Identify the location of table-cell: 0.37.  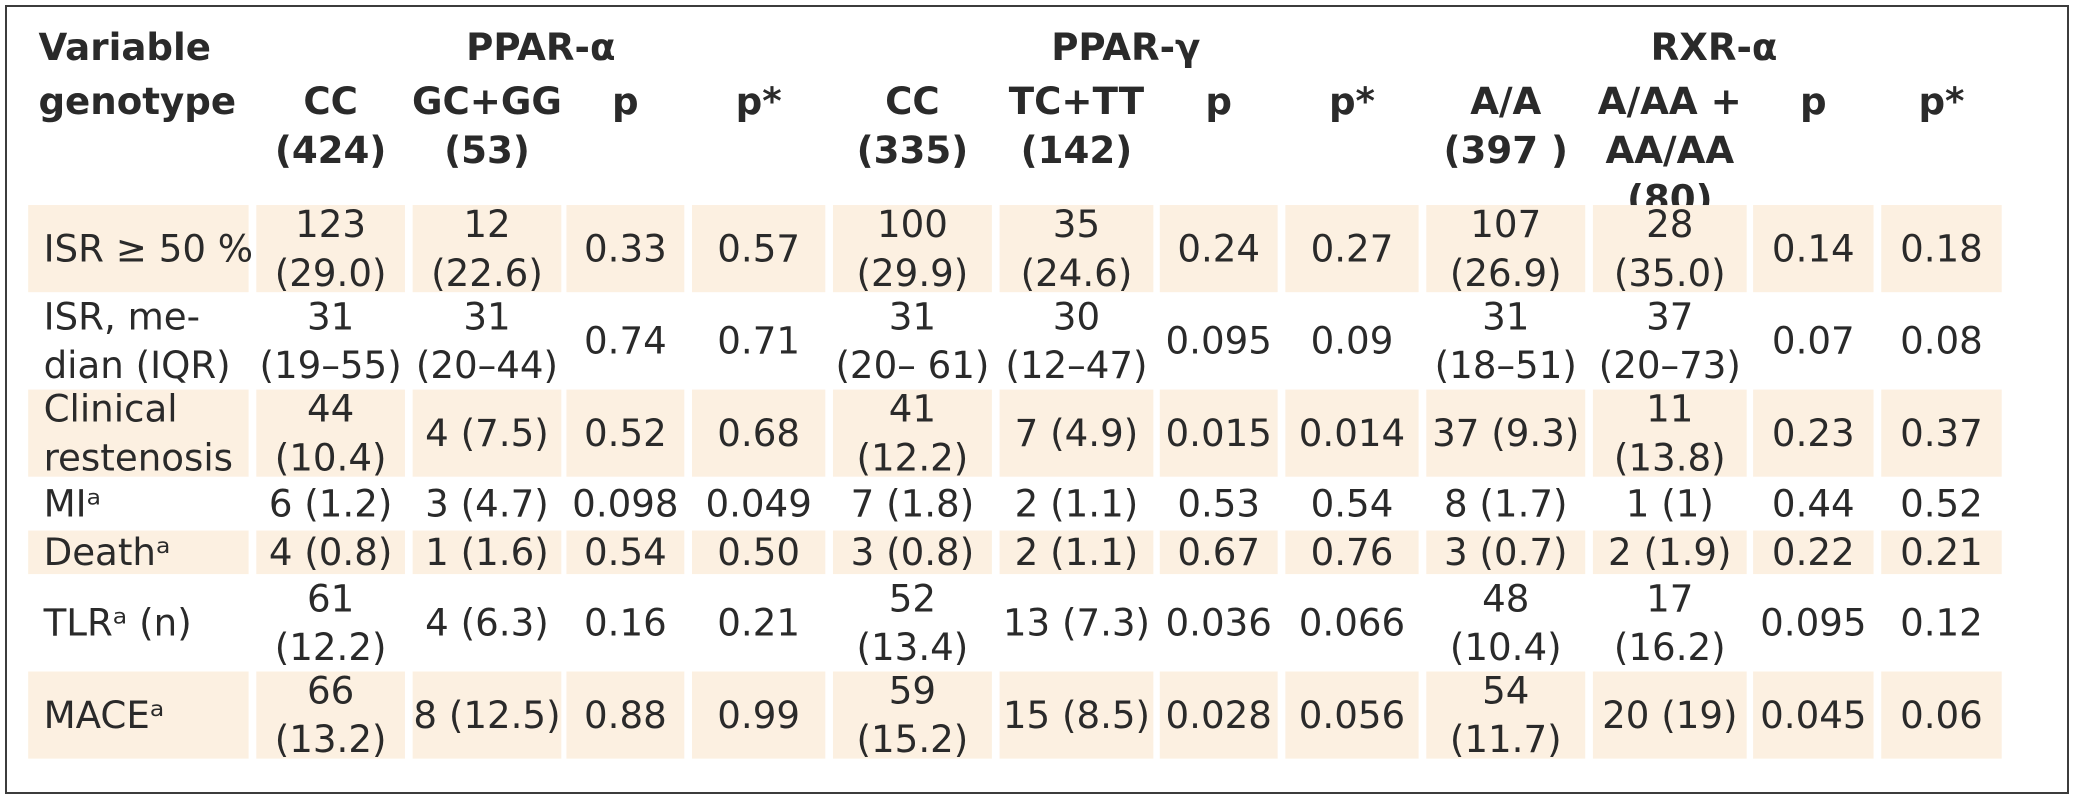
(1941, 433).